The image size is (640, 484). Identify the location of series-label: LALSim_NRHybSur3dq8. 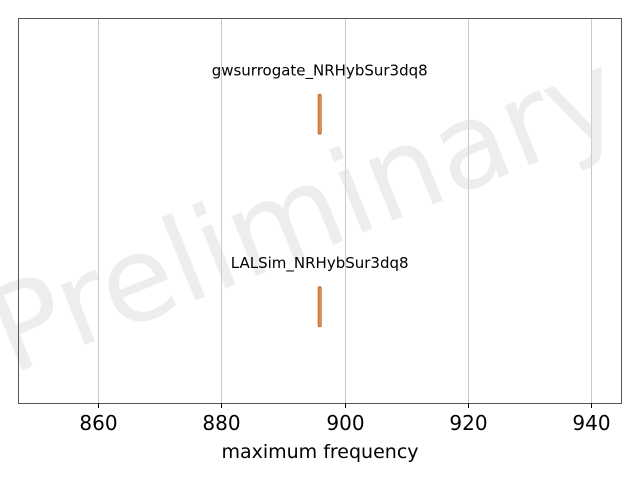
(320, 263).